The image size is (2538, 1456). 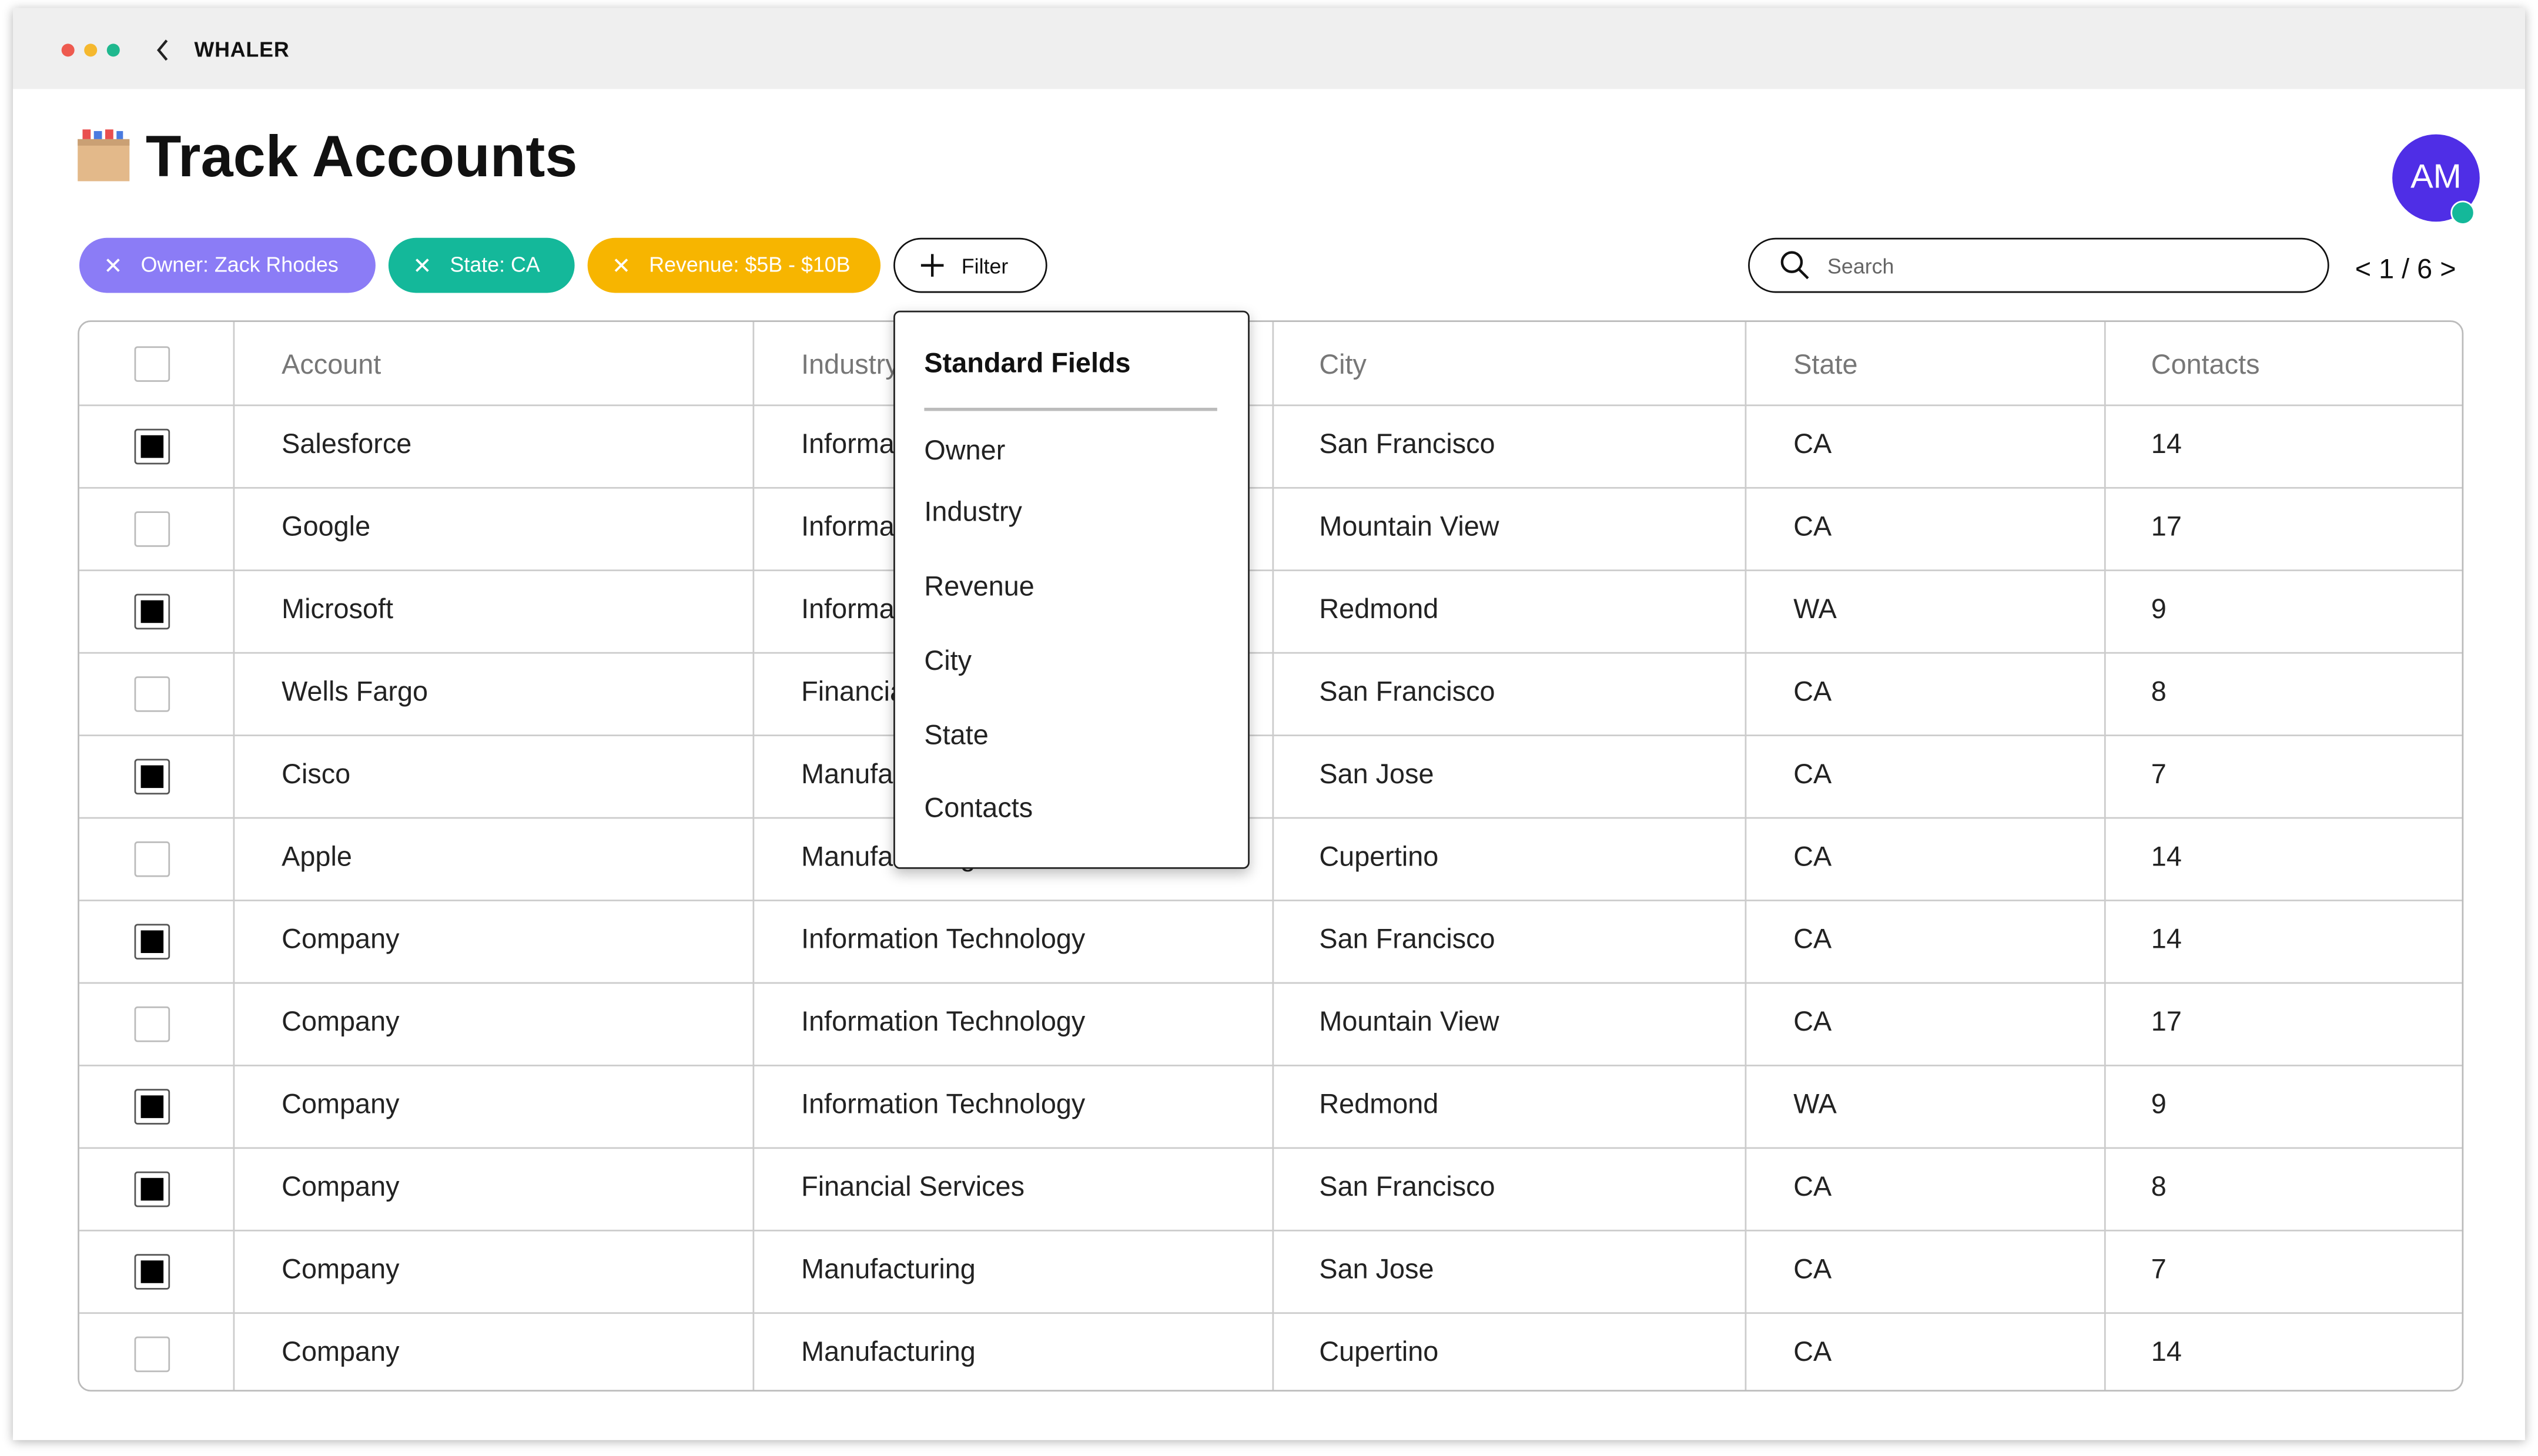 I want to click on table-cell: 7, so click(x=2159, y=774).